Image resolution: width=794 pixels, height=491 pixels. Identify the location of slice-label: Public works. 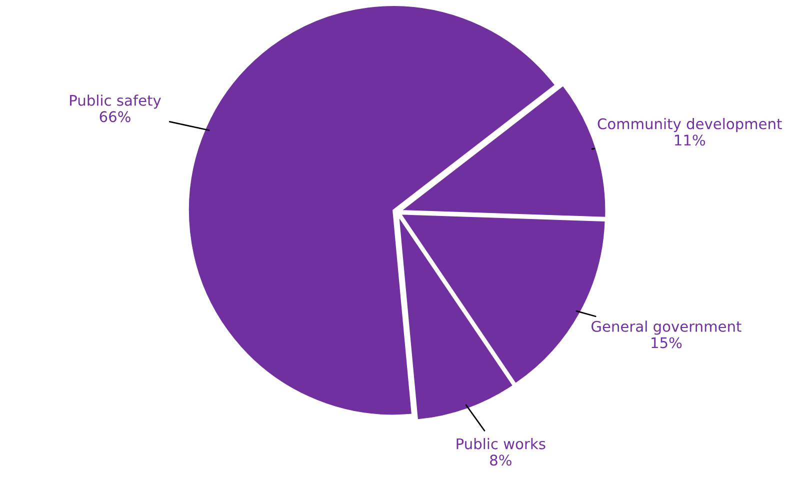
(501, 444).